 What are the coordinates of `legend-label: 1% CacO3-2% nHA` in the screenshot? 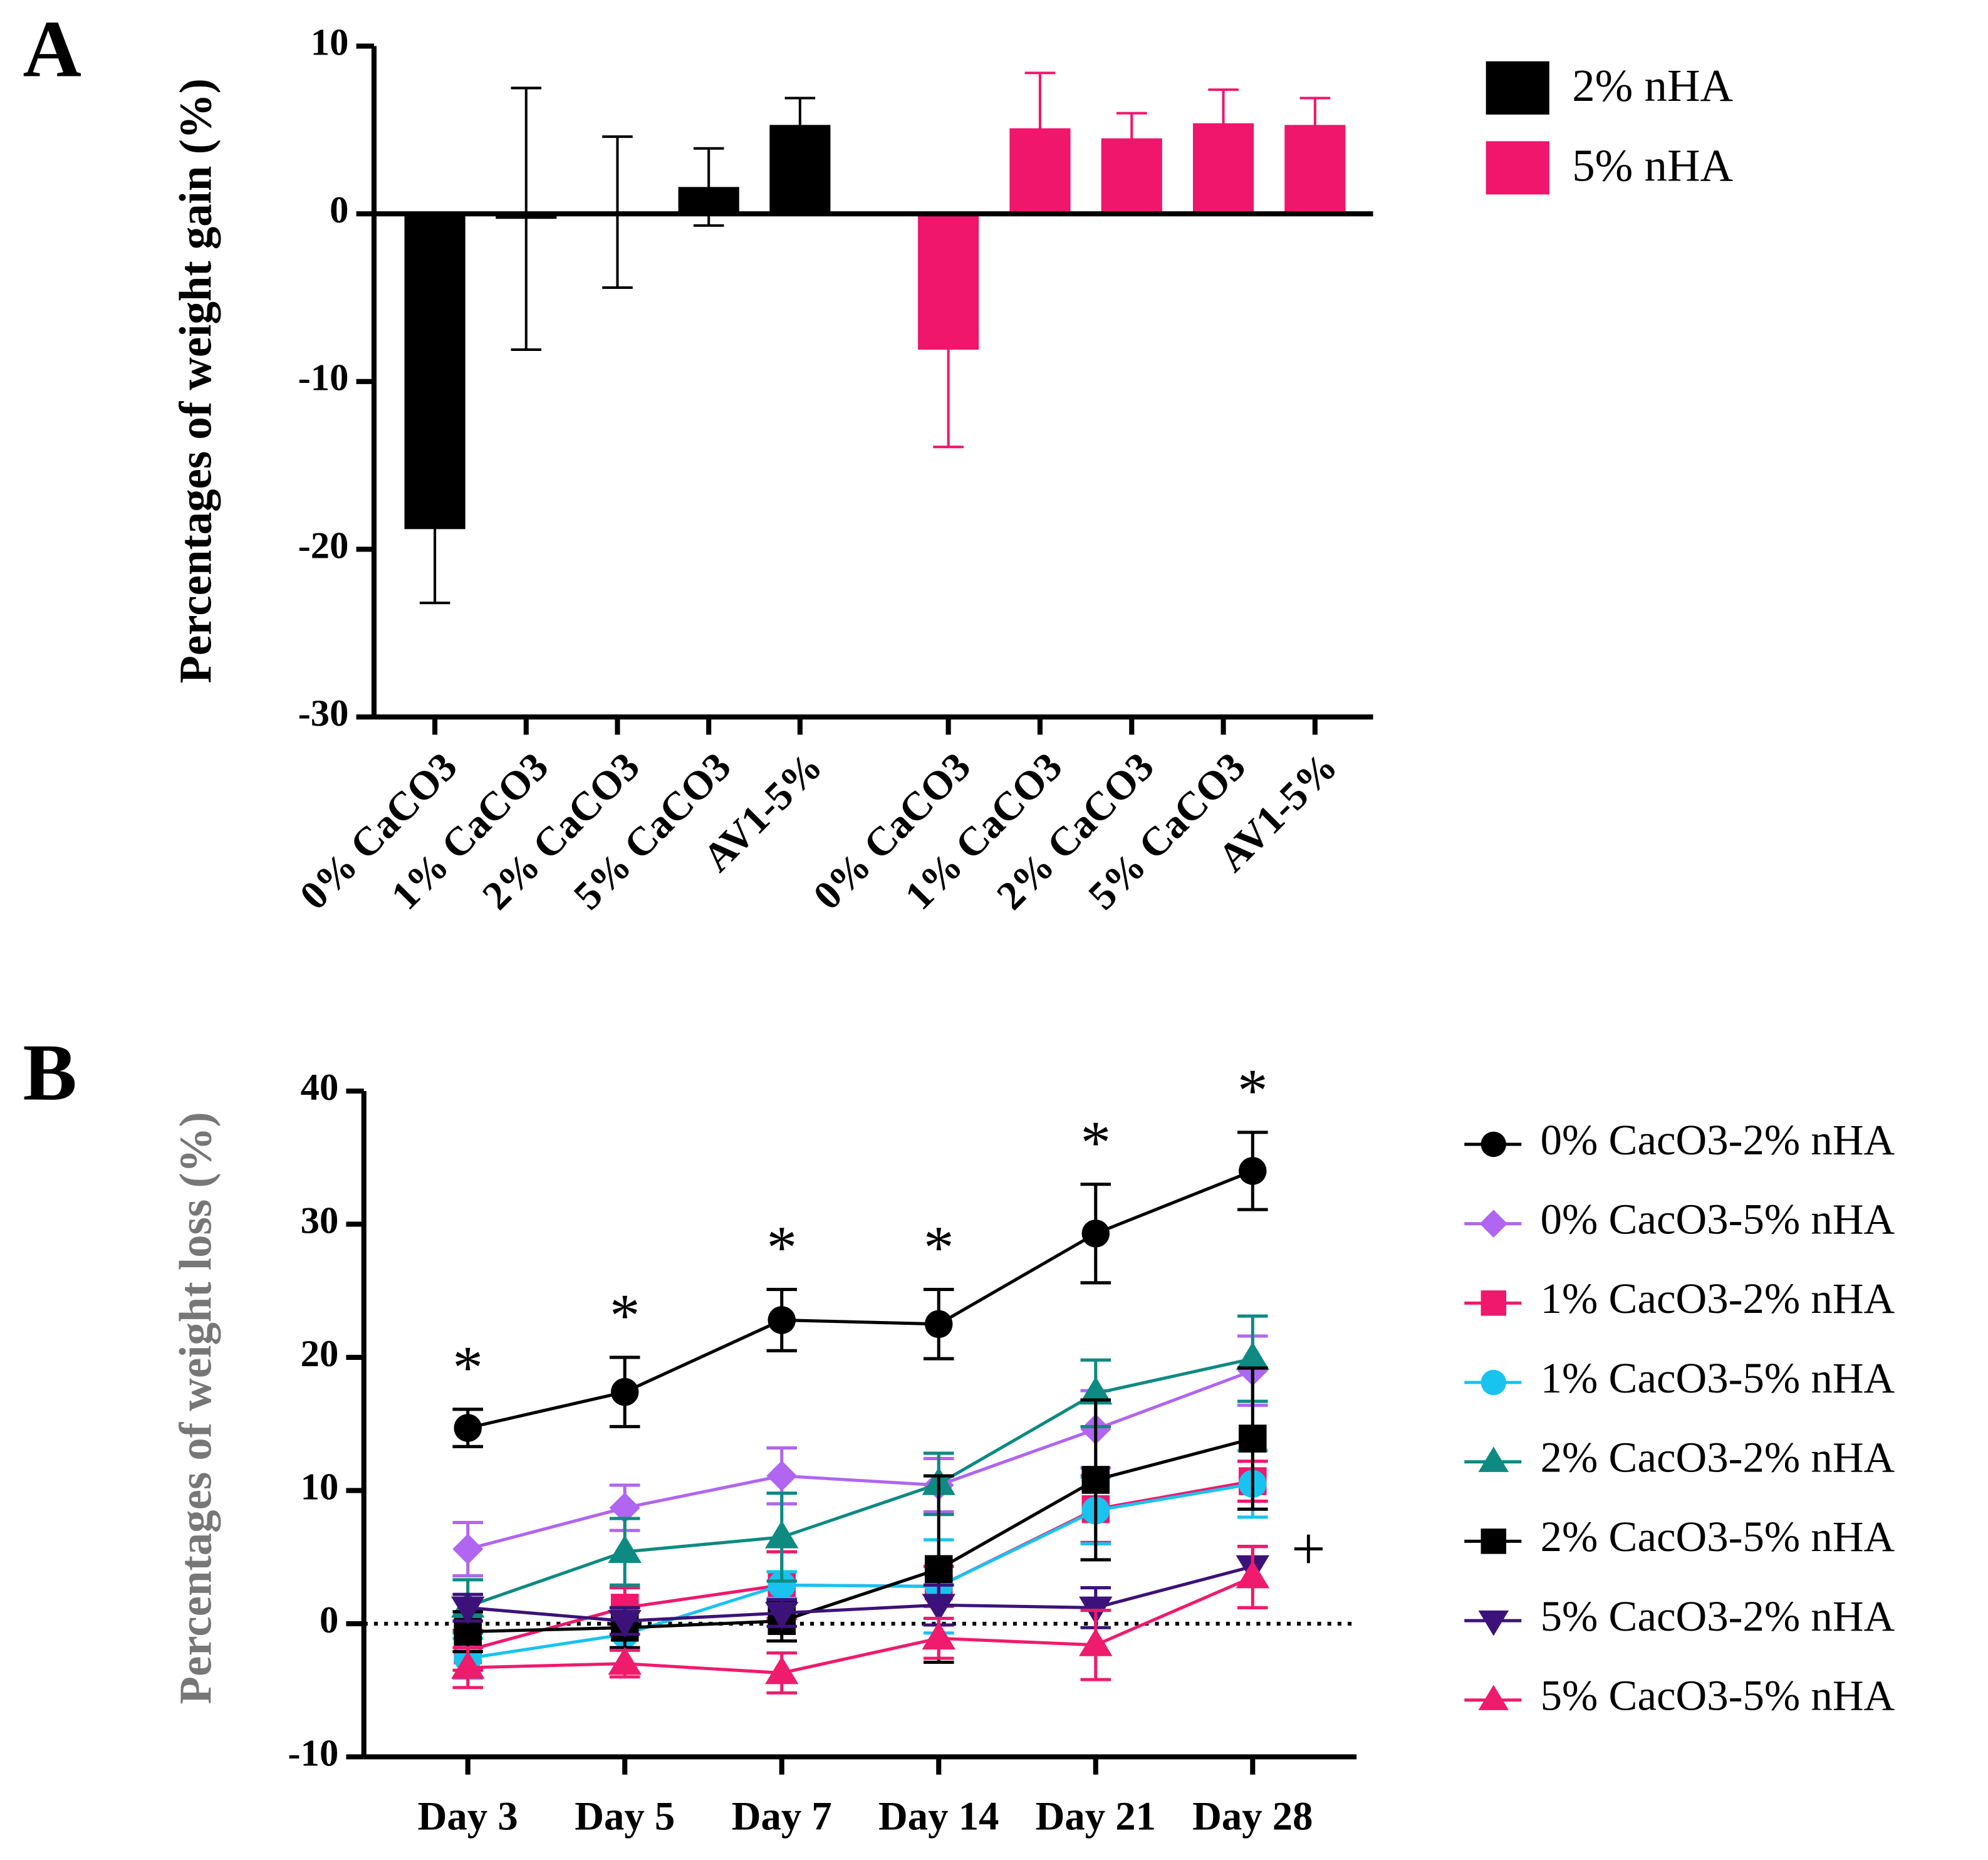 It's located at (1718, 1298).